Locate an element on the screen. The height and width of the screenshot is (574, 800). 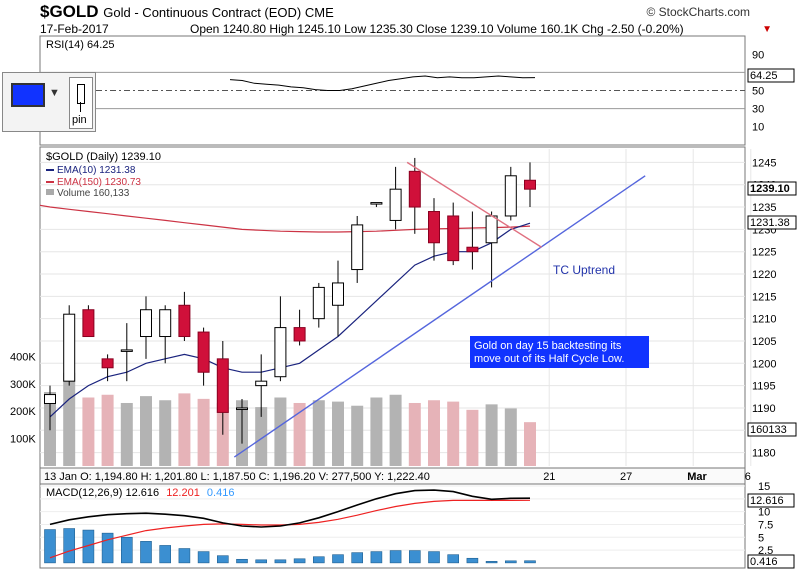
date-axis: 21 27 Mar 6 is located at coordinates (647, 477).